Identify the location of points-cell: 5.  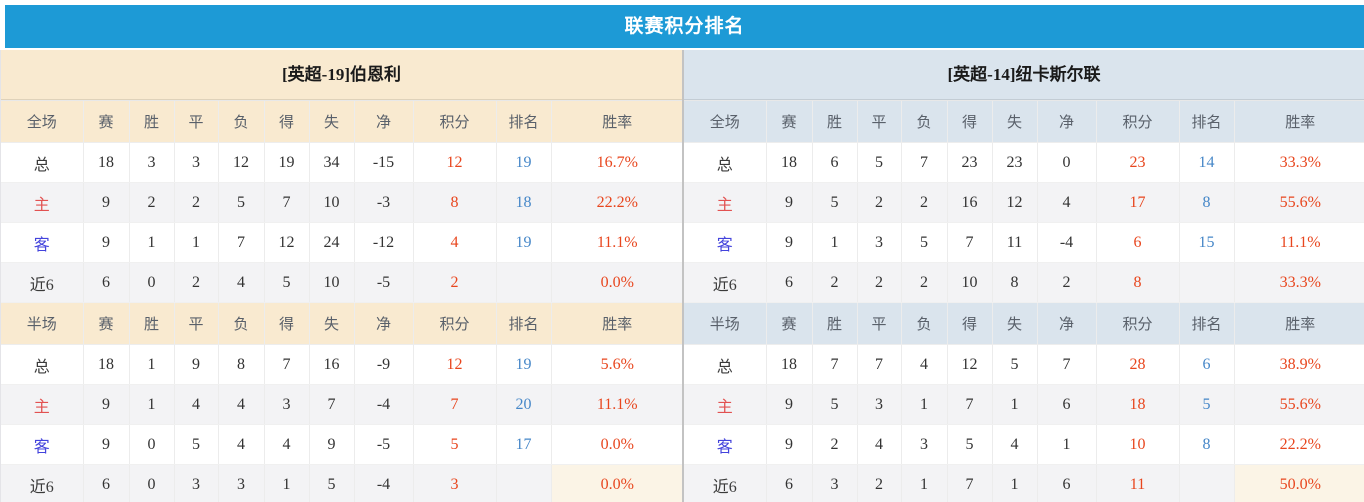
(454, 444).